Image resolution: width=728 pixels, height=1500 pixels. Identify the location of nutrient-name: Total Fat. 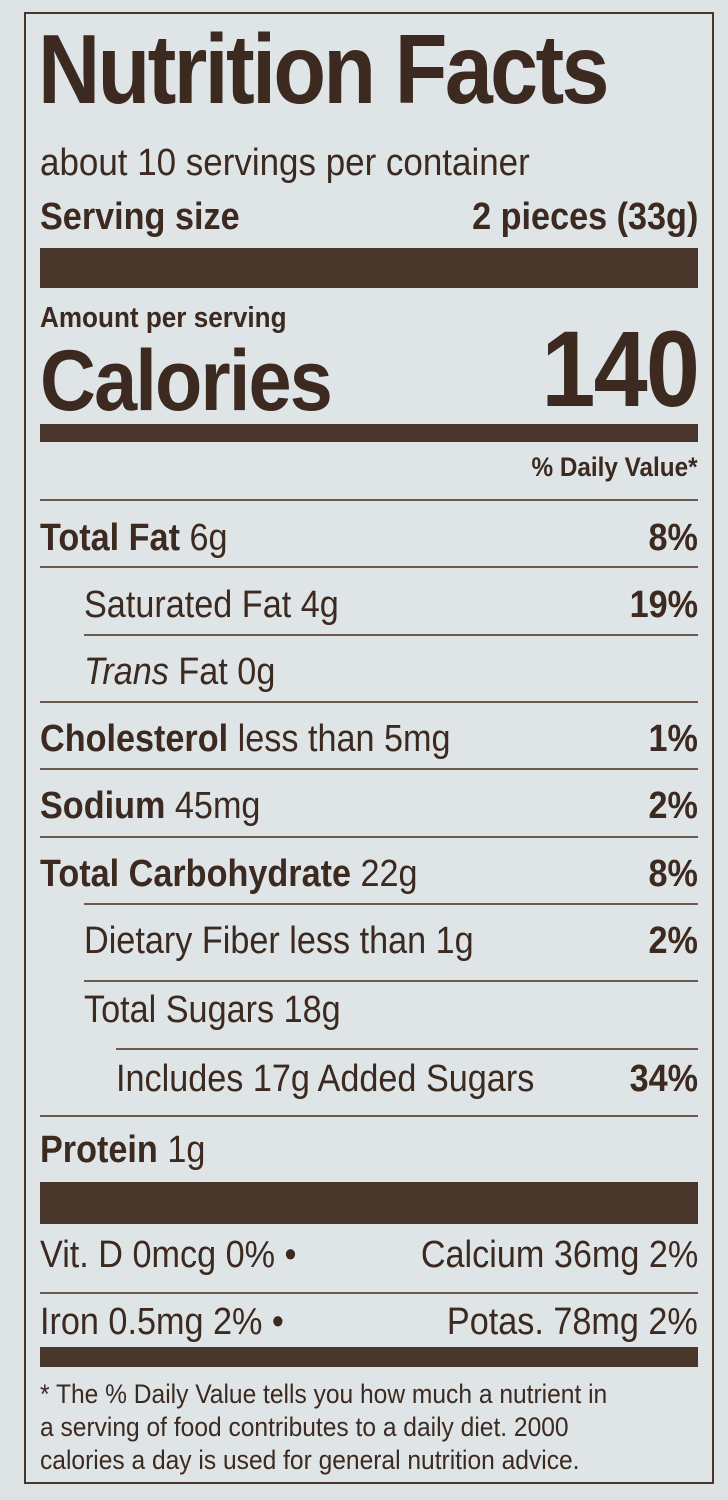
(110, 538).